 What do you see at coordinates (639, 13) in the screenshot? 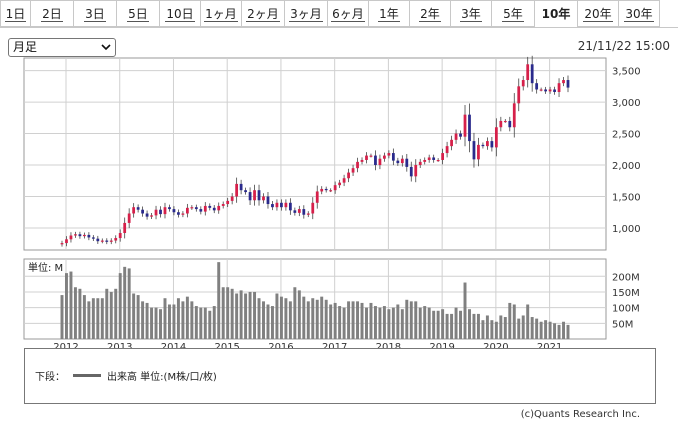
I see `tab-16: 30年` at bounding box center [639, 13].